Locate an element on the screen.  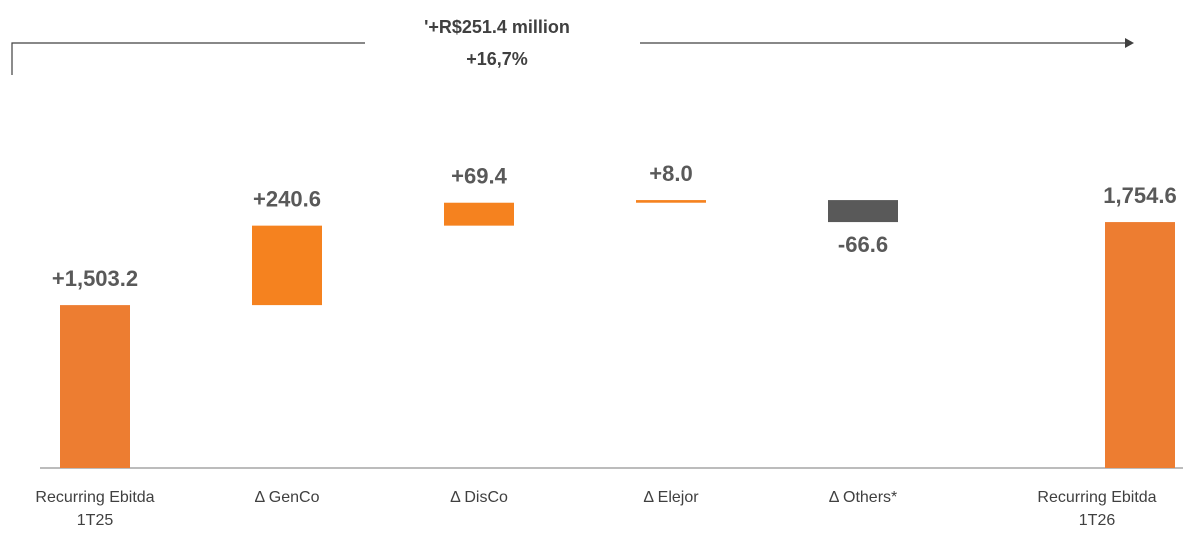
annotation: +16,7% is located at coordinates (497, 59).